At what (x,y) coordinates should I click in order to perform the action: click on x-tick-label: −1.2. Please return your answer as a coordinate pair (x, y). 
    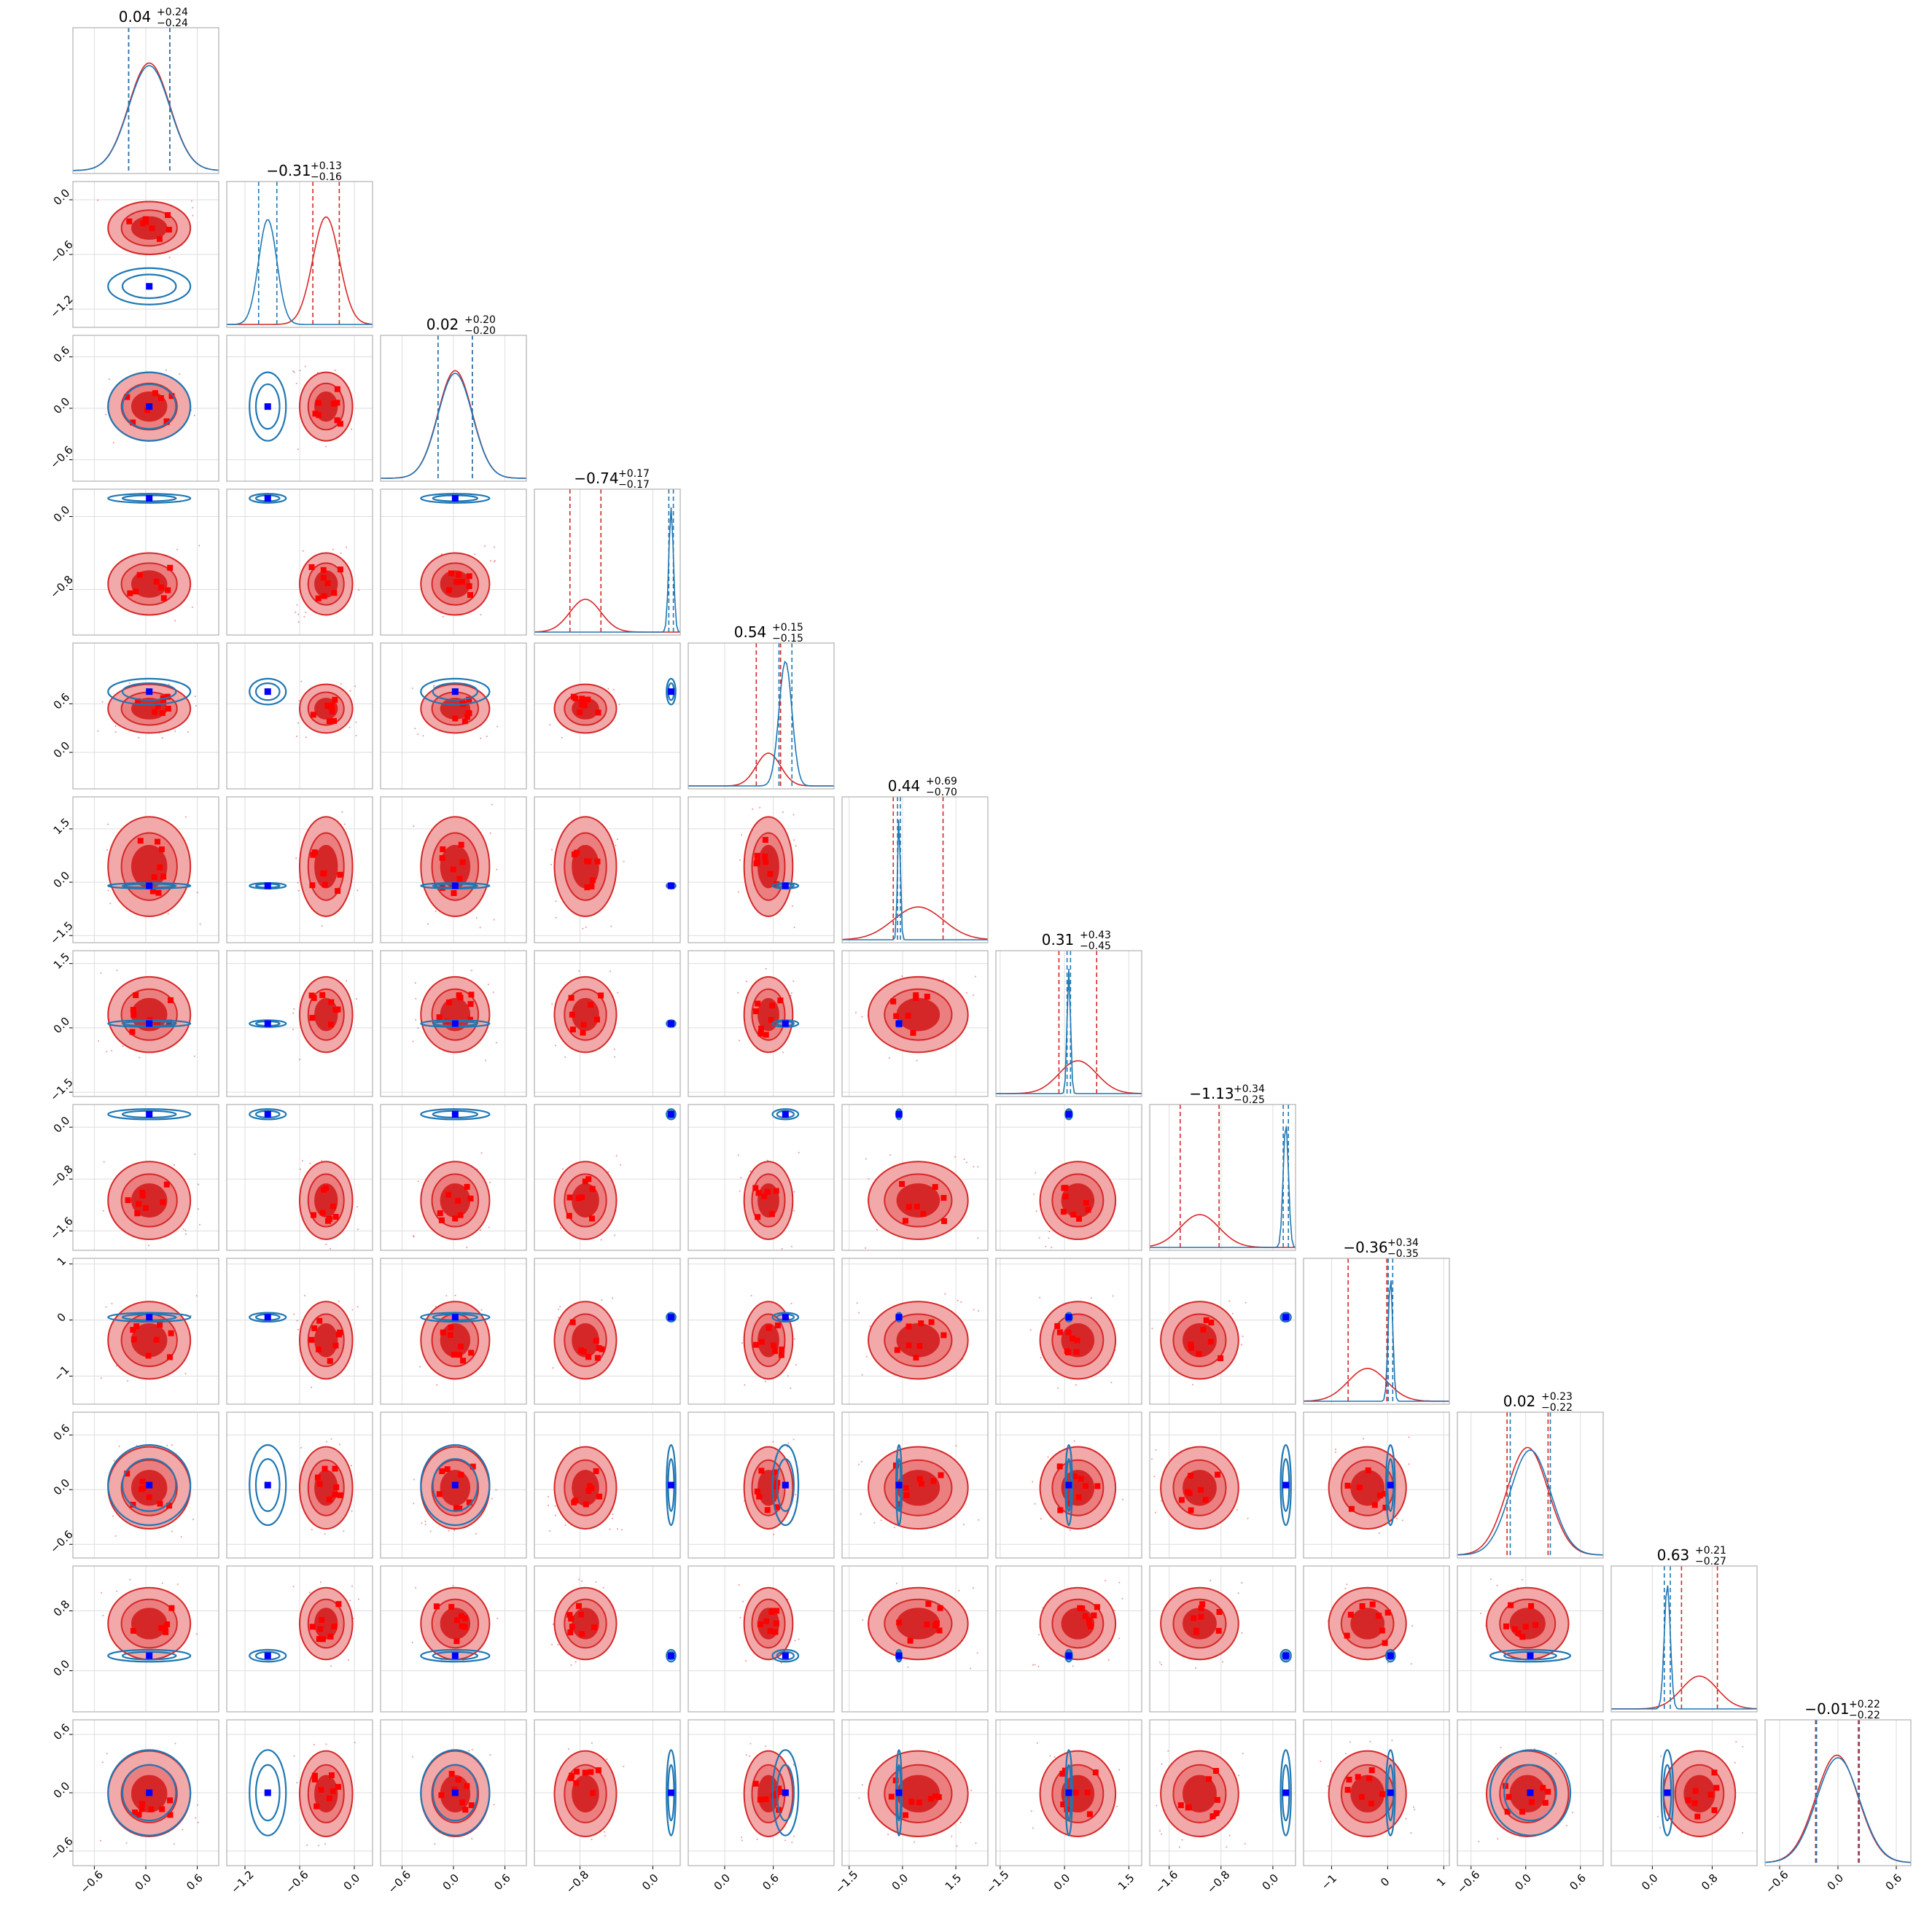
    Looking at the image, I should click on (242, 1882).